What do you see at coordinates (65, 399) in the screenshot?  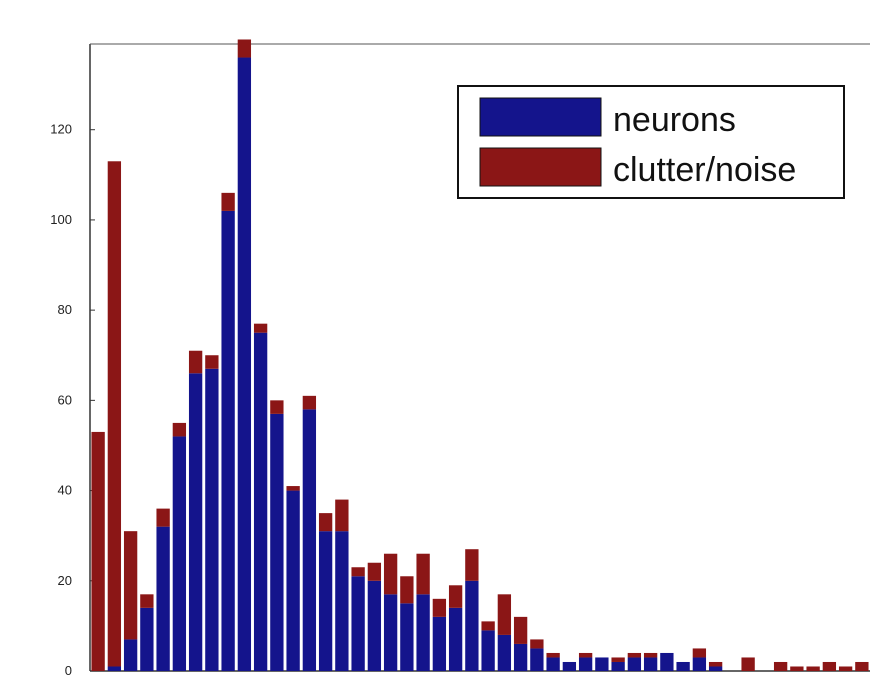 I see `y-tick-label: 60` at bounding box center [65, 399].